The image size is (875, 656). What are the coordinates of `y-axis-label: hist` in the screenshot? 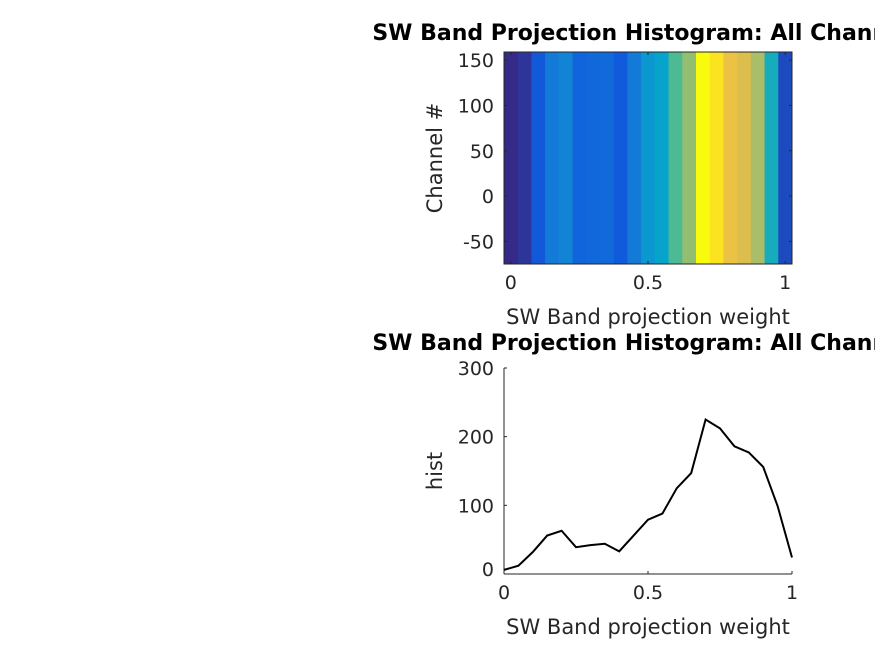 It's located at (435, 471).